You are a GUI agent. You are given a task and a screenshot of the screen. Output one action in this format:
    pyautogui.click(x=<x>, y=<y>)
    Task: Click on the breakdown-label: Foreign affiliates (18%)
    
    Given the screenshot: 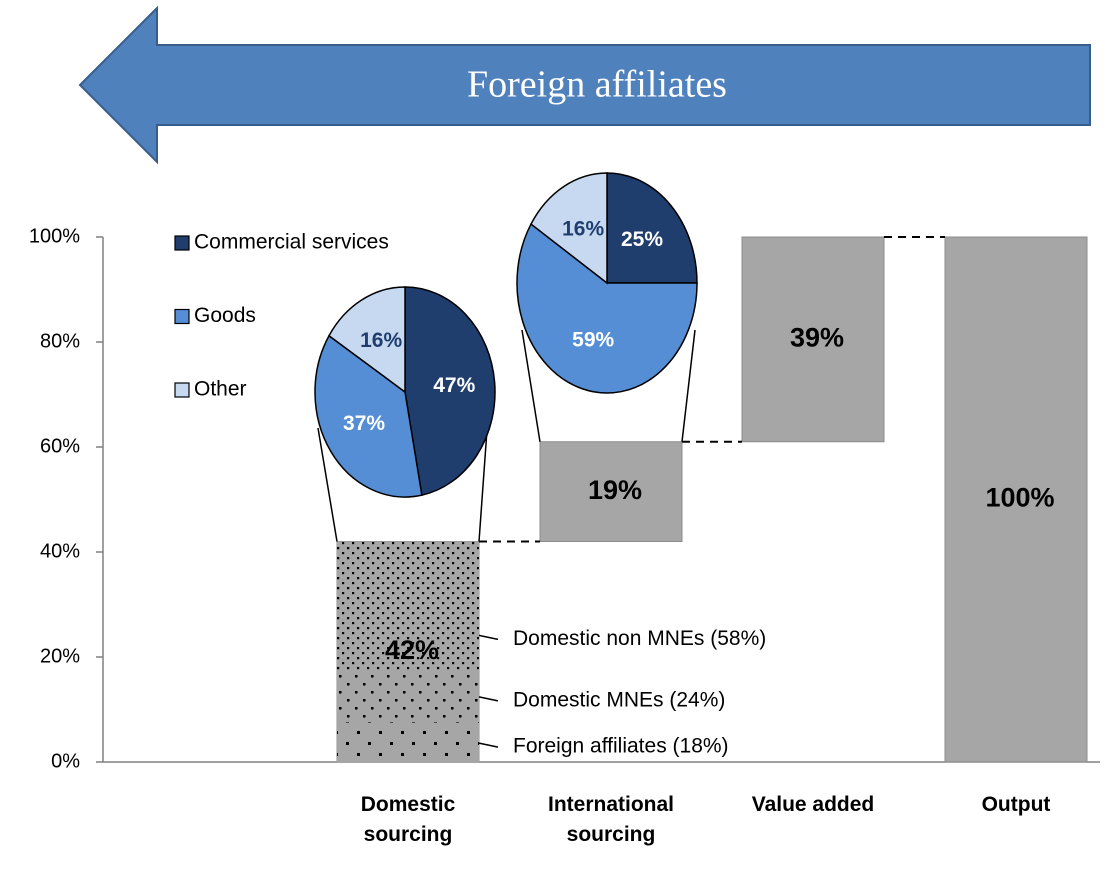 What is the action you would take?
    pyautogui.click(x=621, y=746)
    